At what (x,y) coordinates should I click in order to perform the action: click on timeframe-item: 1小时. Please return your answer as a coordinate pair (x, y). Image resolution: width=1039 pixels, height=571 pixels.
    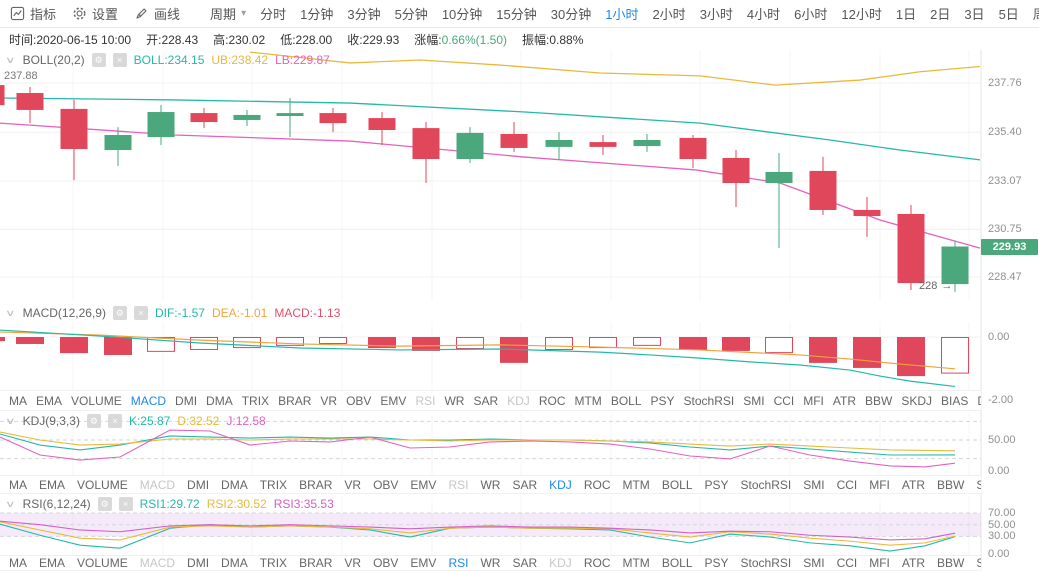
    Looking at the image, I should click on (622, 14).